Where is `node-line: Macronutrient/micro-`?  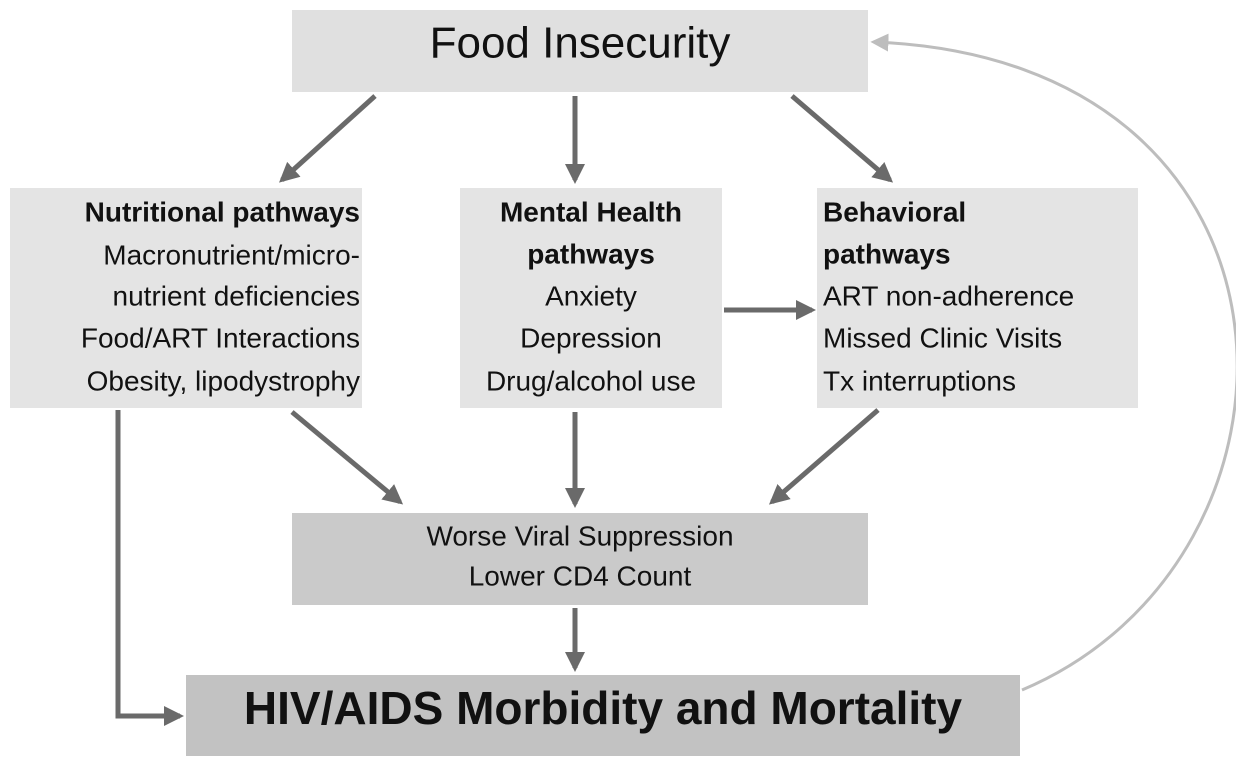
node-line: Macronutrient/micro- is located at coordinates (231, 254).